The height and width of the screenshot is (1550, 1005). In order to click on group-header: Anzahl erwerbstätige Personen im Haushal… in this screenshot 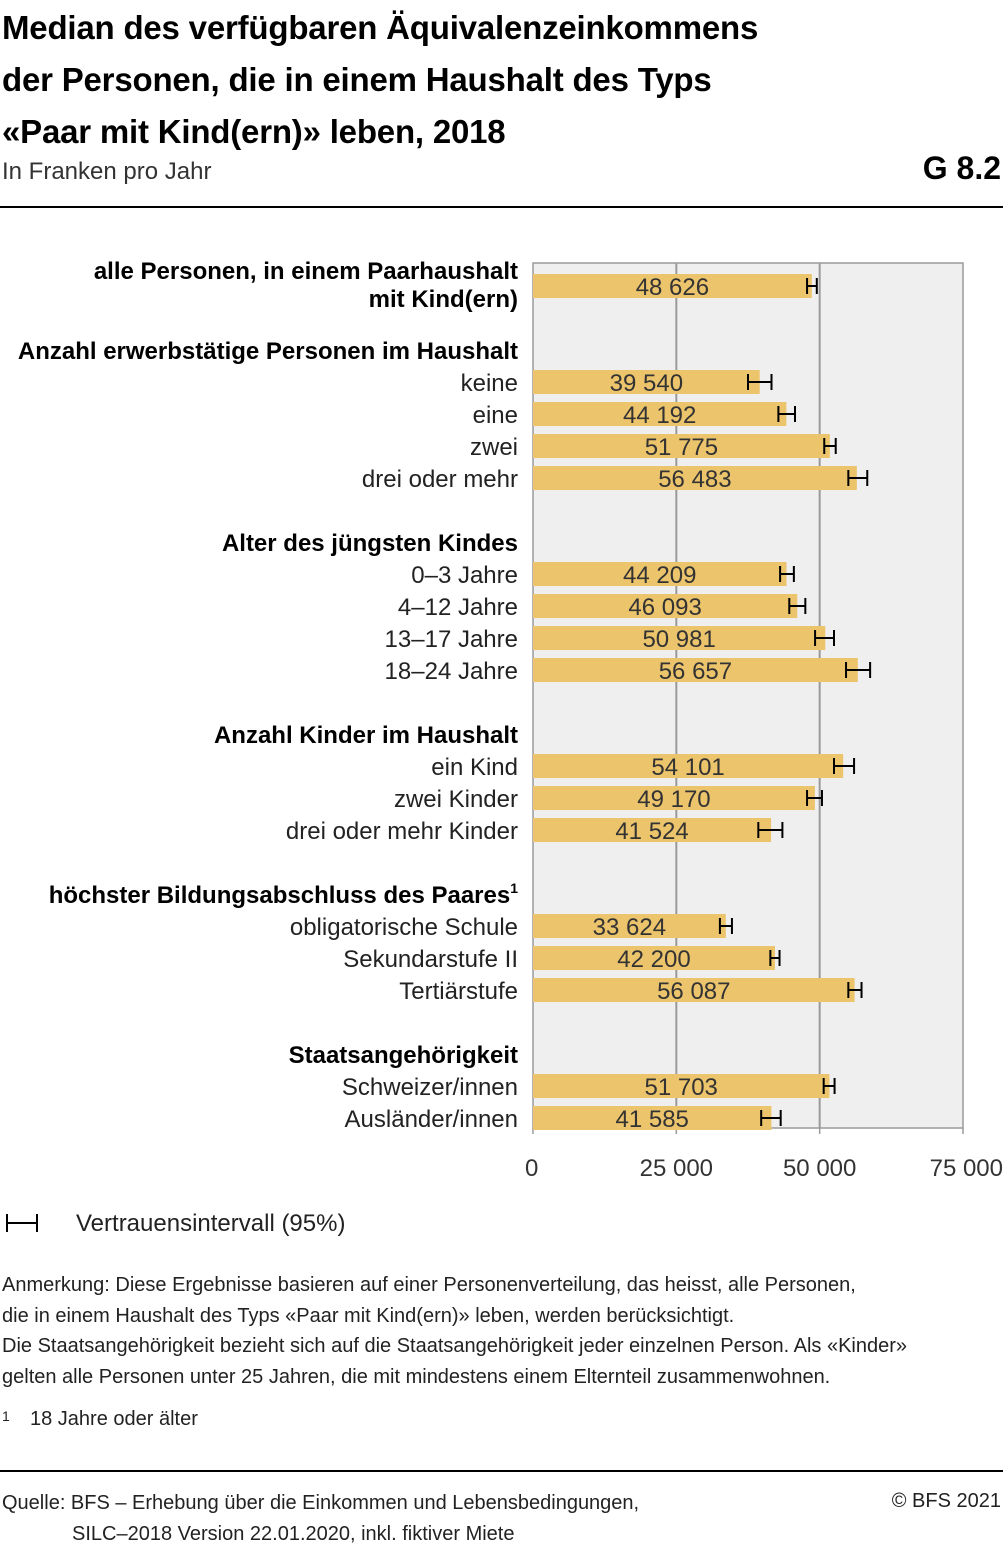, I will do `click(268, 351)`.